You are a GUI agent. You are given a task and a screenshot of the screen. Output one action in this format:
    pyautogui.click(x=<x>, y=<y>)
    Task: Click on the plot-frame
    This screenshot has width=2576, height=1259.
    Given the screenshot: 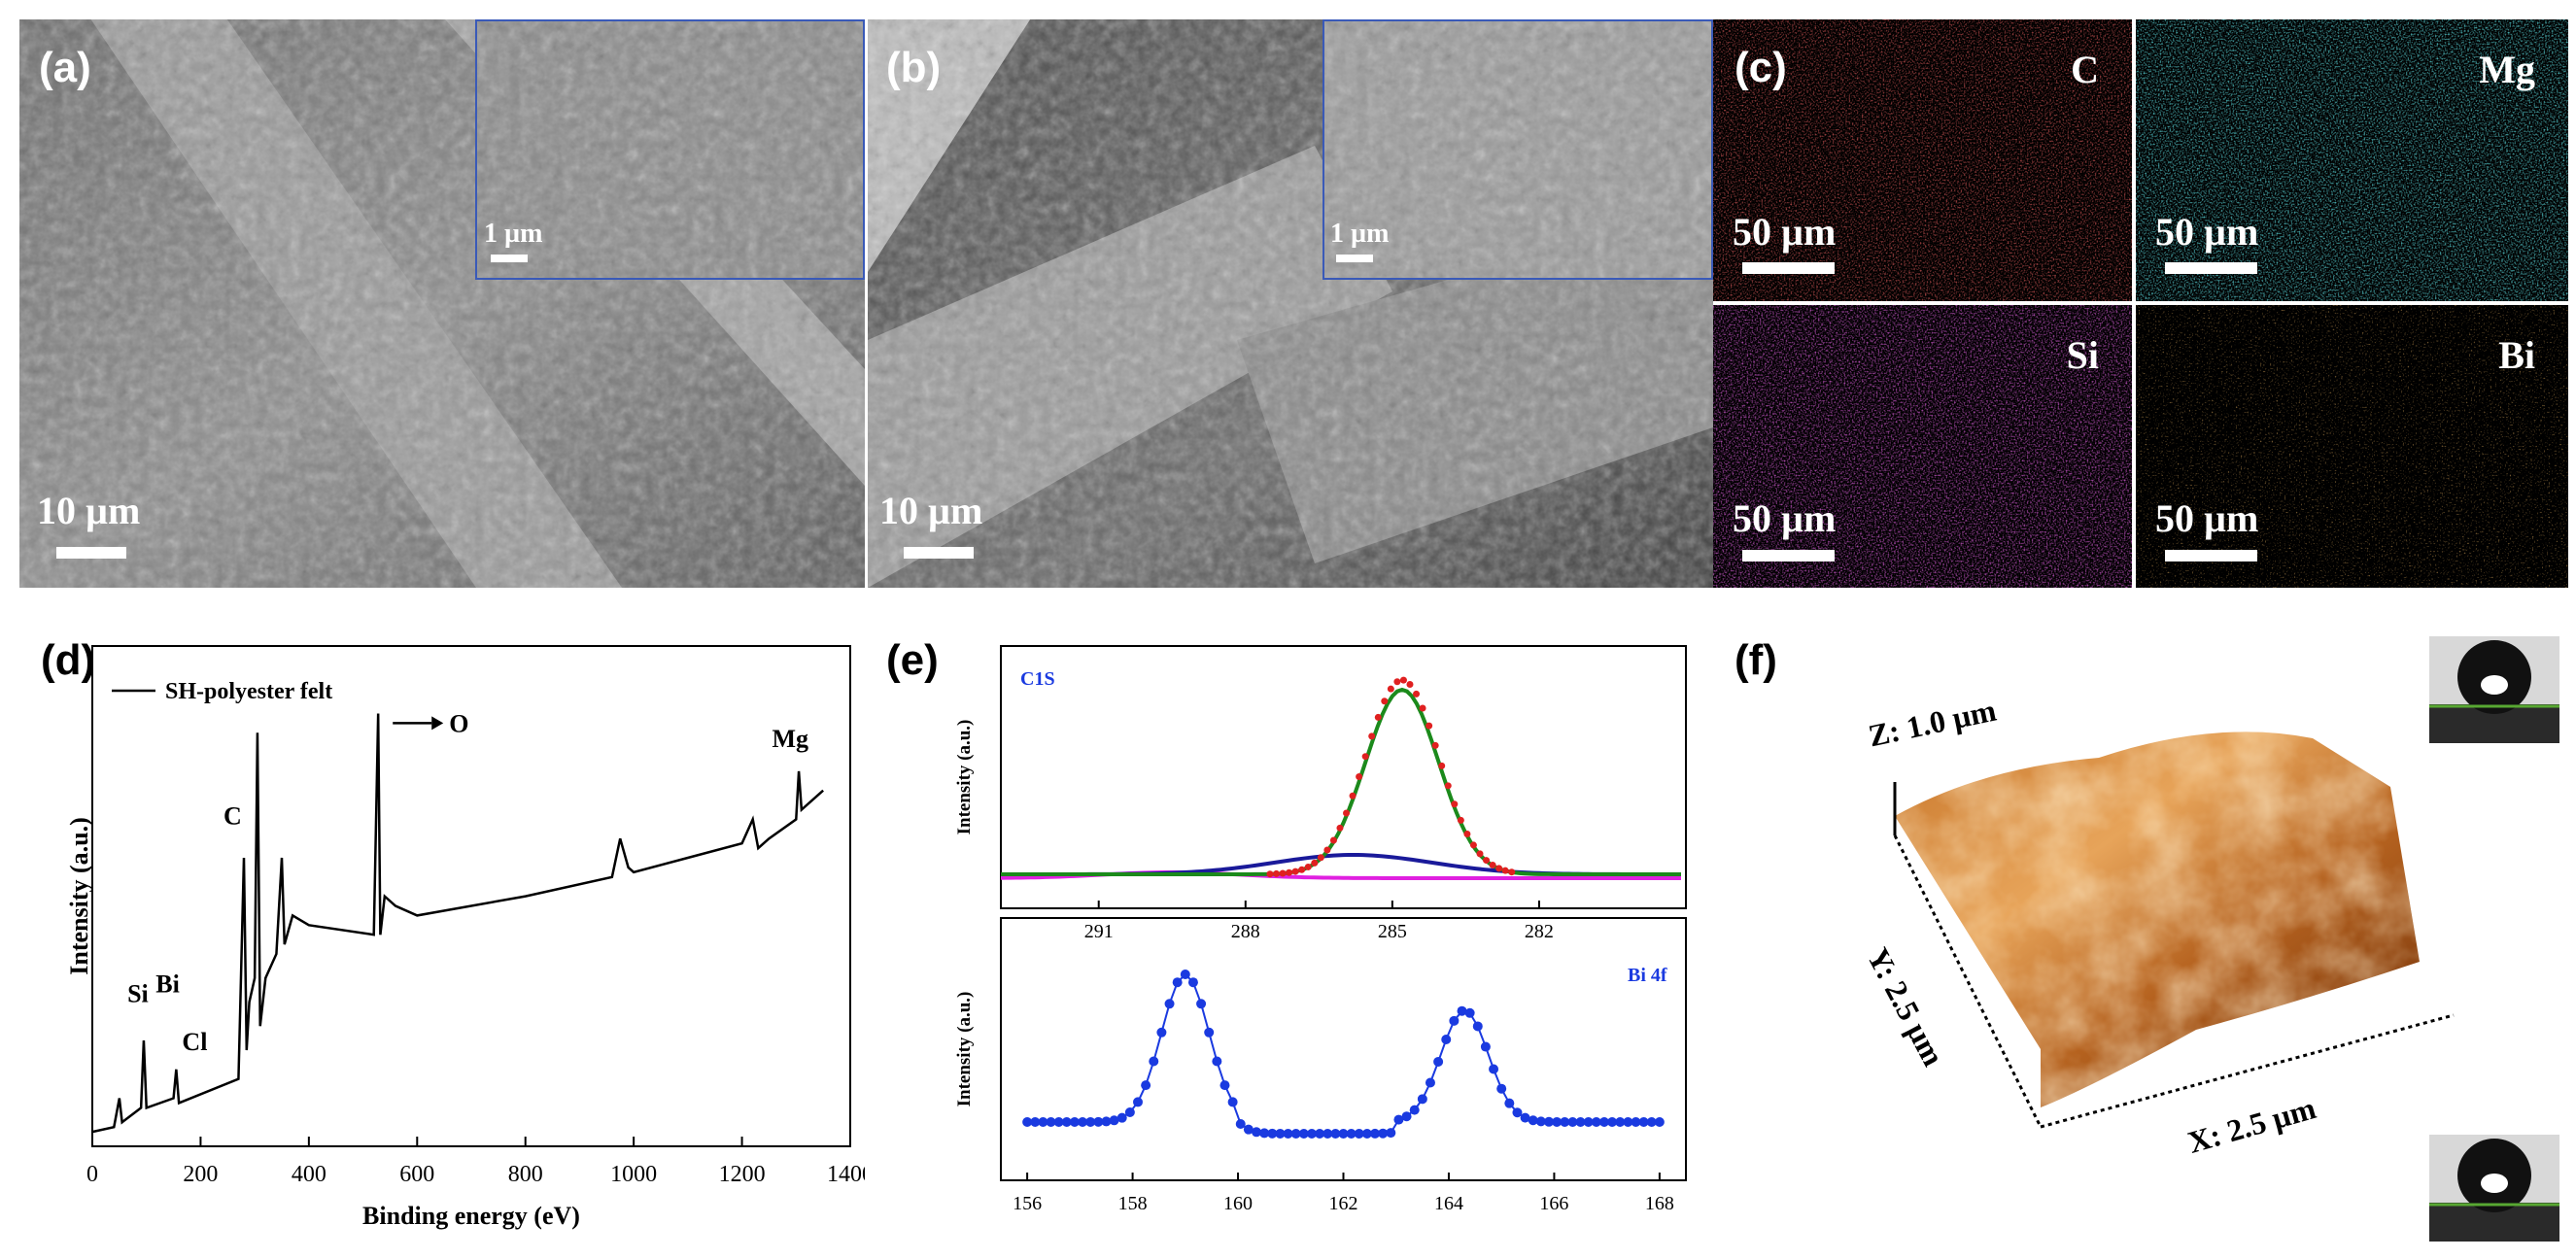 What is the action you would take?
    pyautogui.click(x=471, y=896)
    